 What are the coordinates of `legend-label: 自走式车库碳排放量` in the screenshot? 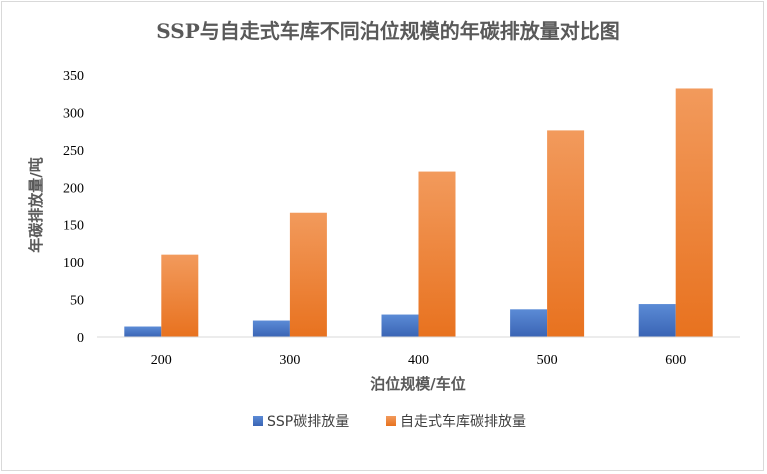 It's located at (463, 421).